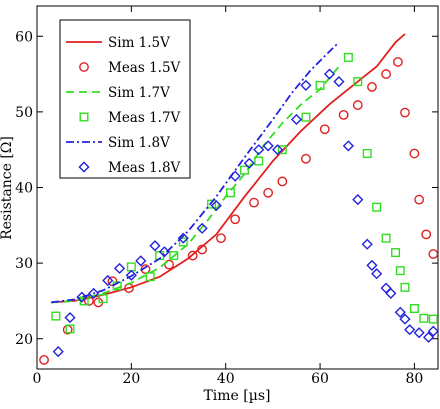 The width and height of the screenshot is (440, 409). I want to click on legend-item: Meas 1.5V, so click(130, 68).